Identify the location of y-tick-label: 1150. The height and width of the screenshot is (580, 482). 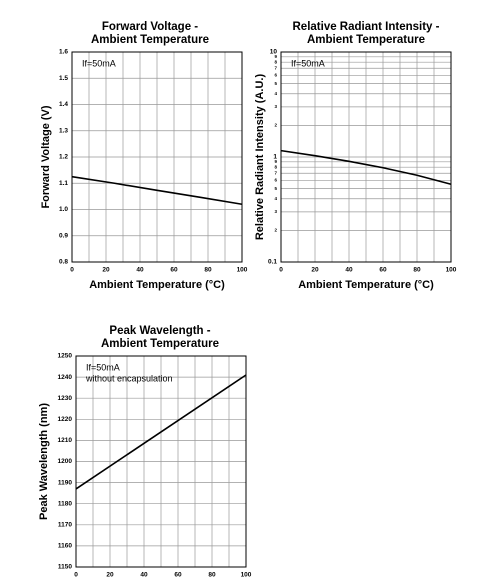
(65, 567).